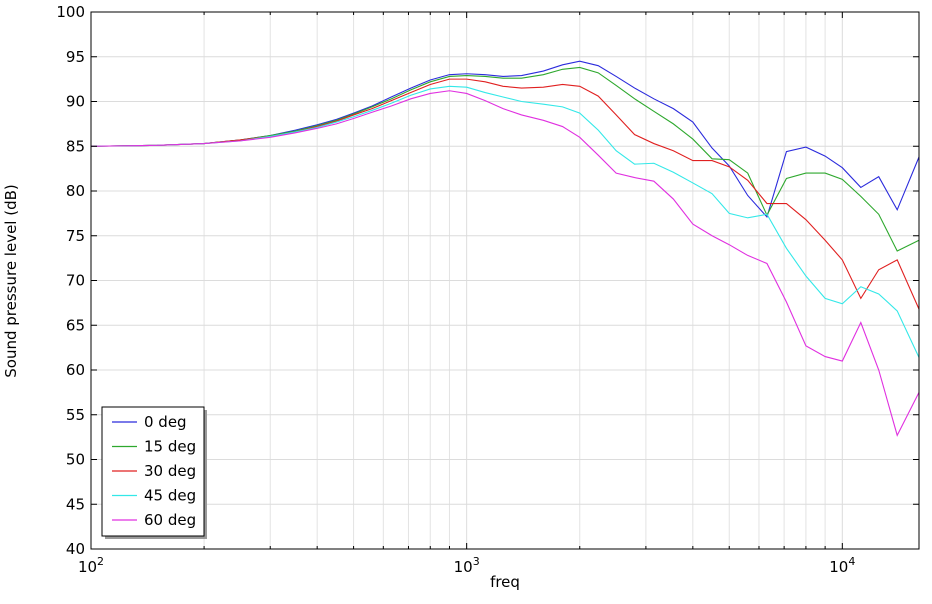 Image resolution: width=932 pixels, height=604 pixels. Describe the element at coordinates (75, 325) in the screenshot. I see `y-tick-label: 65` at that location.